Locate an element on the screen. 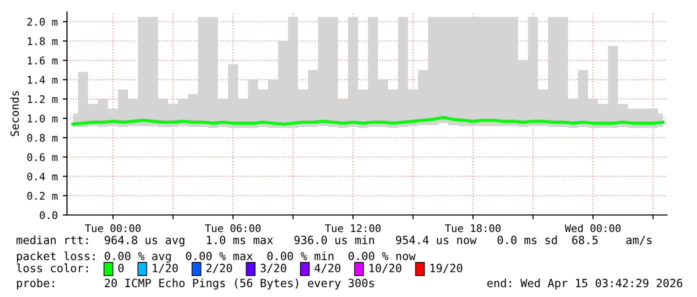 This screenshot has height=297, width=697. y-tick-label: 1.4 m is located at coordinates (43, 80).